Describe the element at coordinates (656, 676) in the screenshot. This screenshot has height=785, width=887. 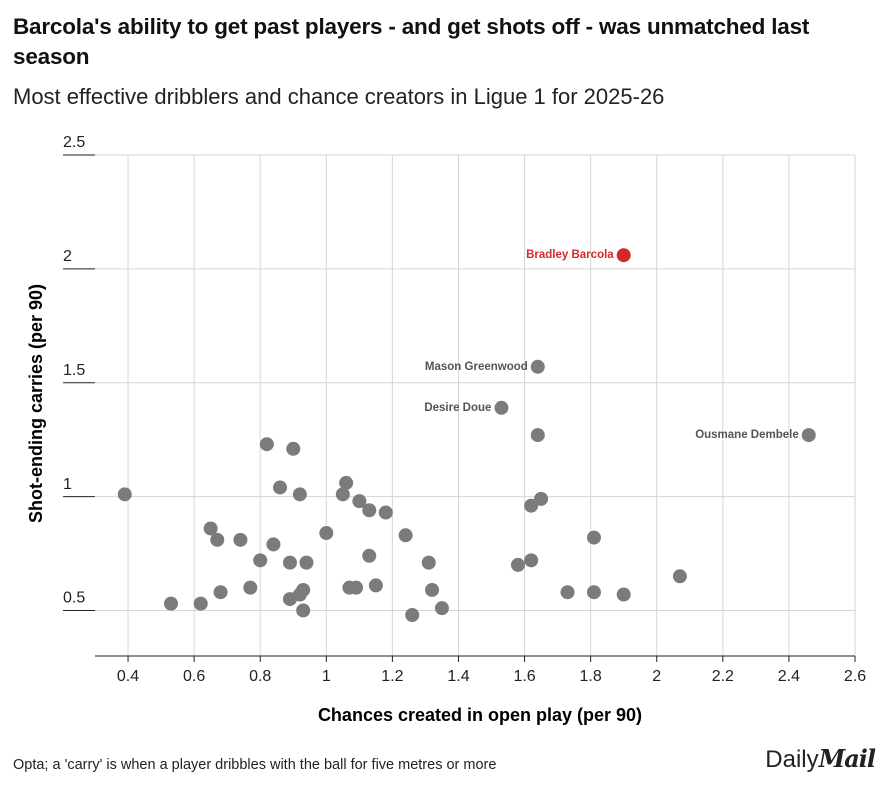
I see `x-tick-label: 2` at that location.